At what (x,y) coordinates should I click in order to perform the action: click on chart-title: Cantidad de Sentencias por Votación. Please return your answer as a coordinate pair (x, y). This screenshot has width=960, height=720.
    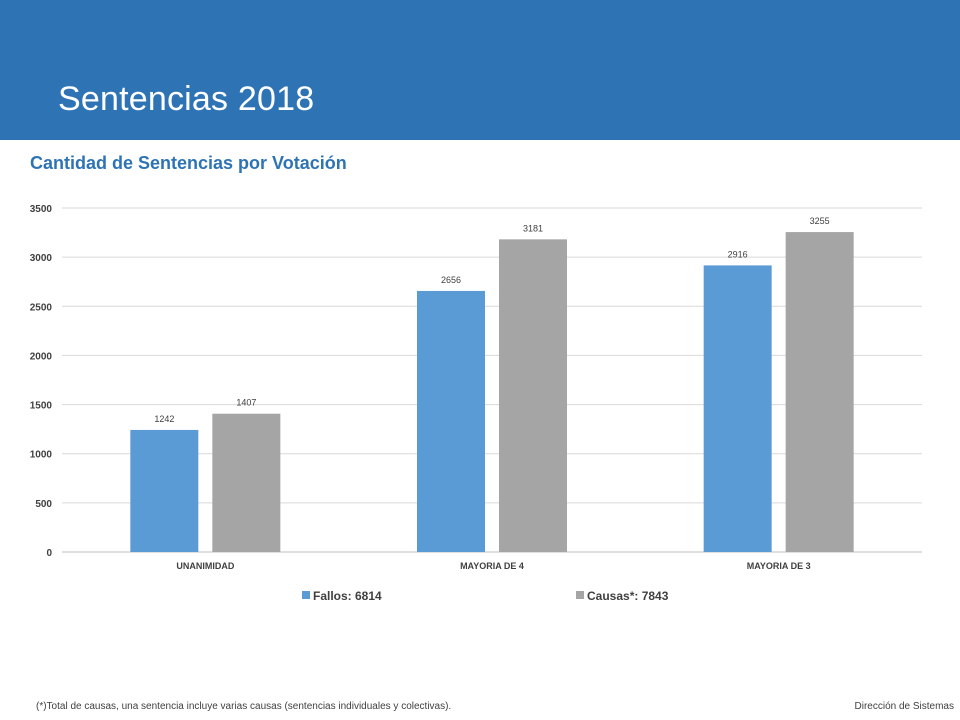
    Looking at the image, I should click on (188, 163).